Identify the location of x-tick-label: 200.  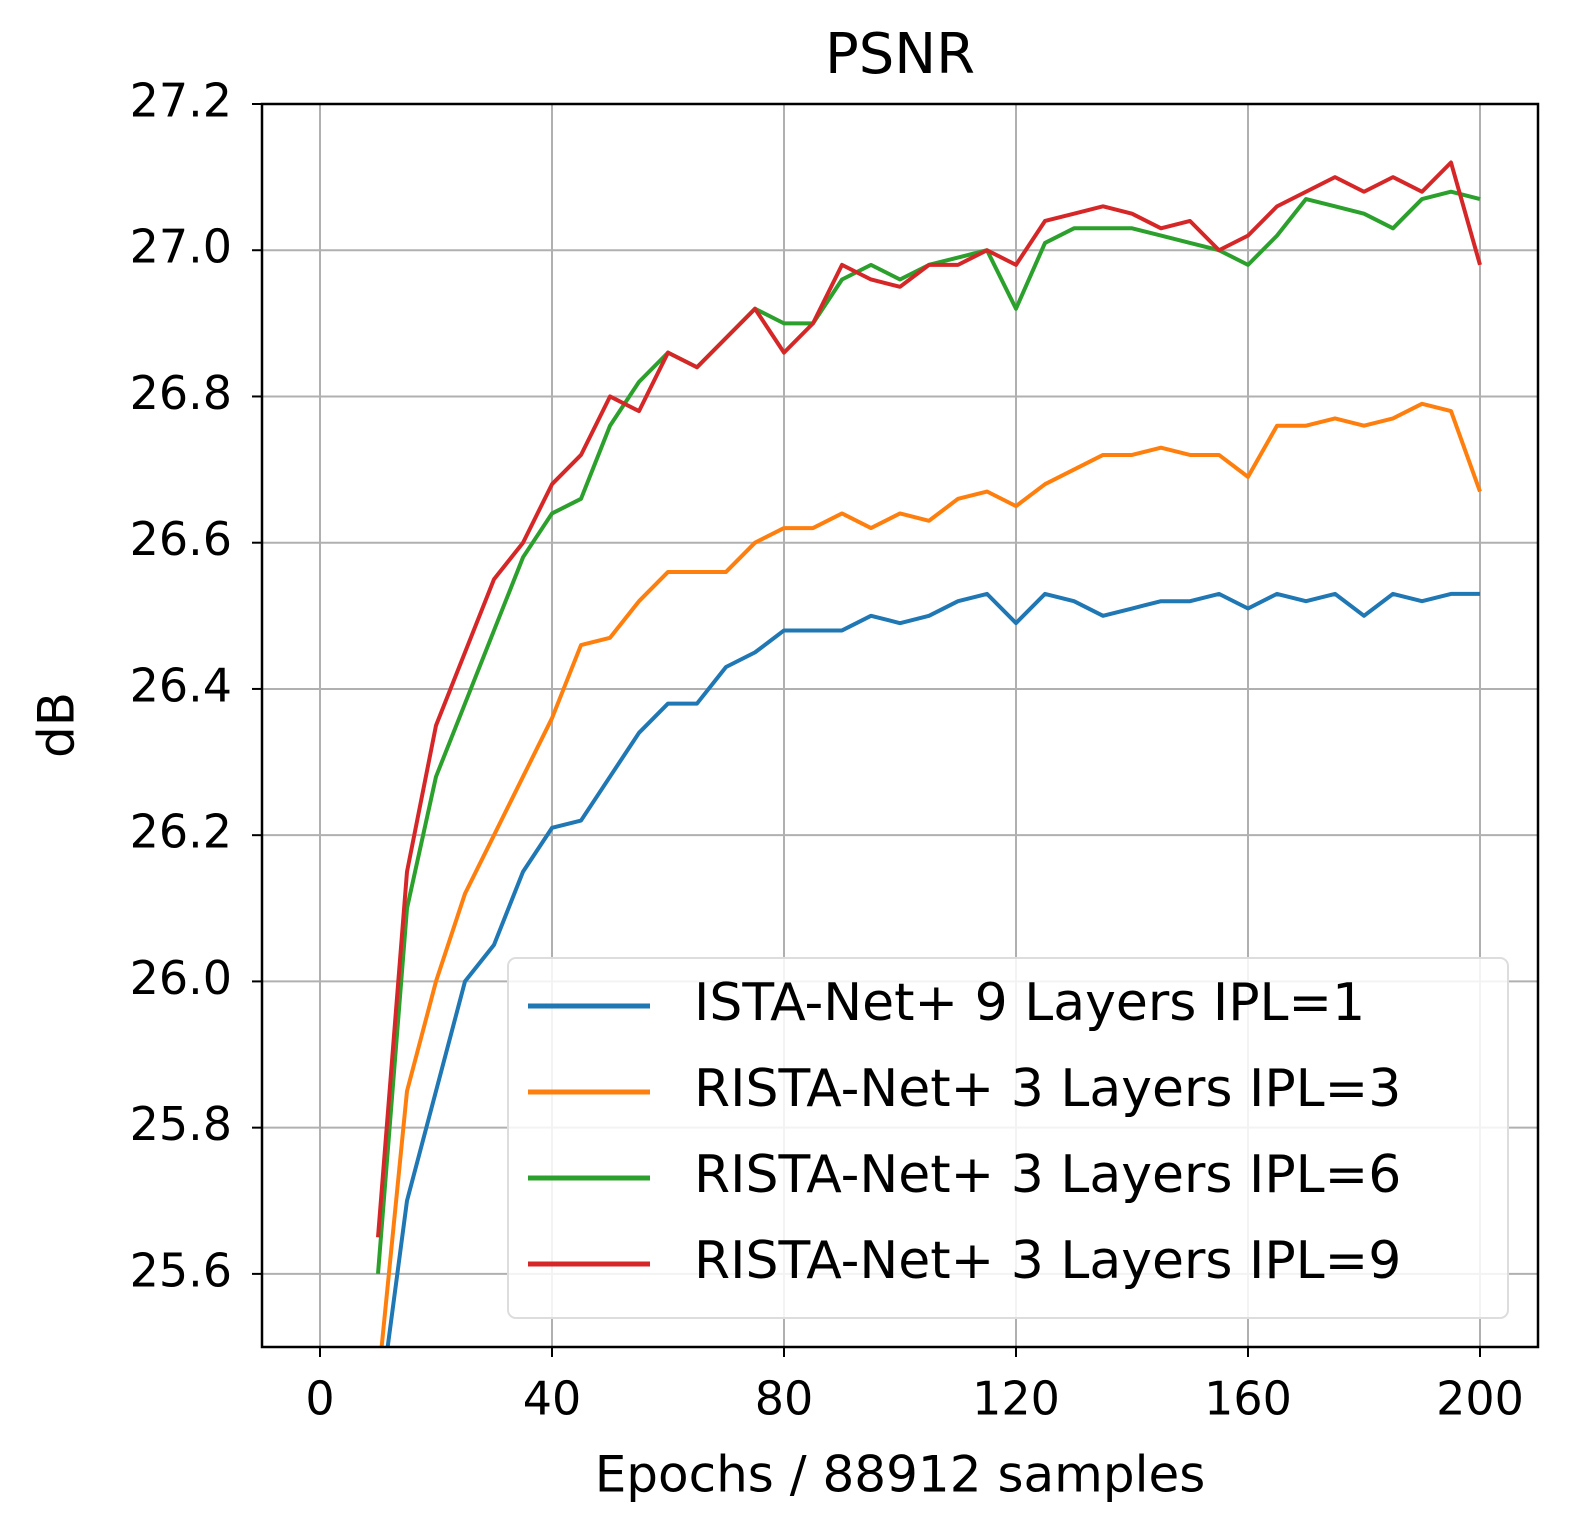
(1480, 1399).